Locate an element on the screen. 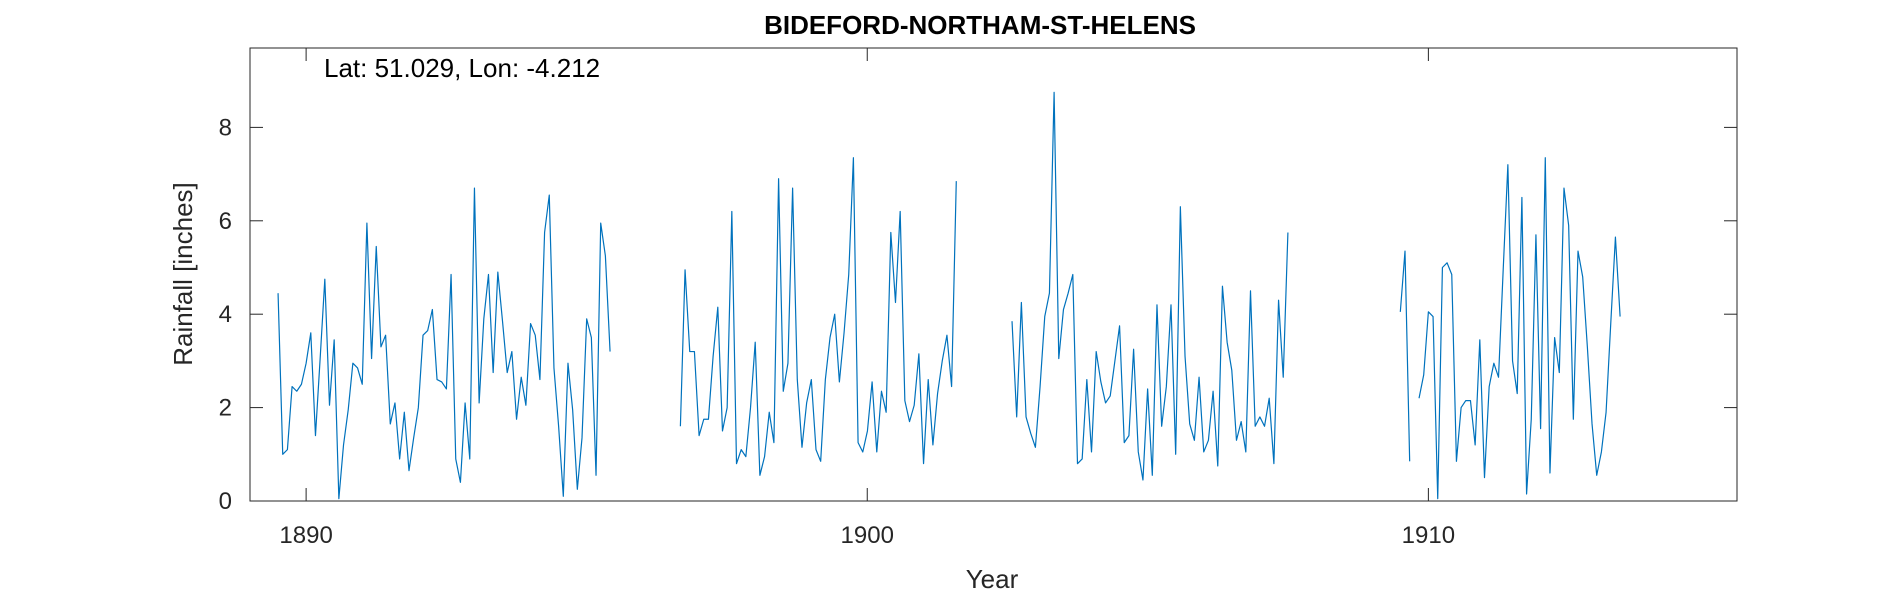  x-tick-label: 1900 is located at coordinates (867, 535).